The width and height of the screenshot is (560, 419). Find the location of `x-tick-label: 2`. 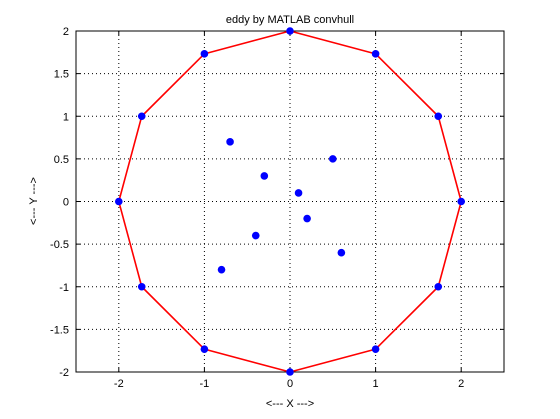

x-tick-label: 2 is located at coordinates (461, 384).